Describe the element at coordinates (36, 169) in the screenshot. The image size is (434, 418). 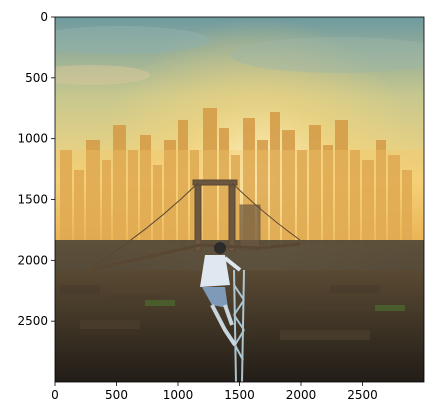
I see `y-axis: 0 500 1000 1500 2000 2500` at that location.